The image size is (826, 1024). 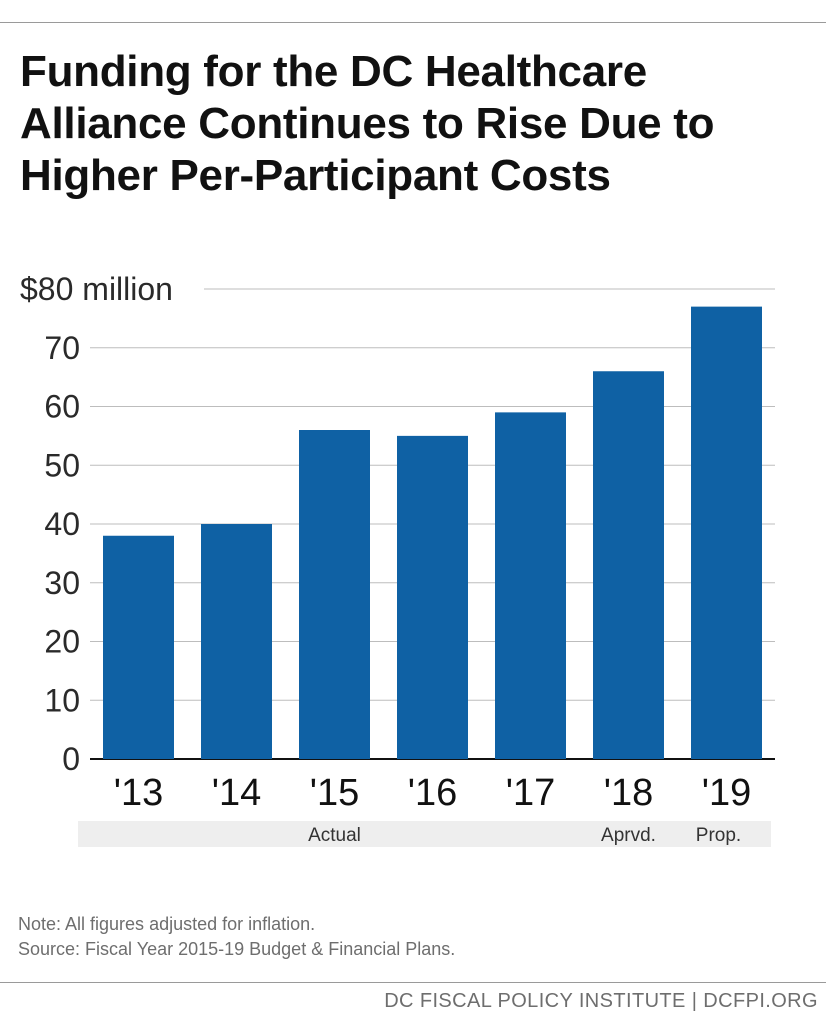 I want to click on x-tick-label: '18, so click(x=629, y=793).